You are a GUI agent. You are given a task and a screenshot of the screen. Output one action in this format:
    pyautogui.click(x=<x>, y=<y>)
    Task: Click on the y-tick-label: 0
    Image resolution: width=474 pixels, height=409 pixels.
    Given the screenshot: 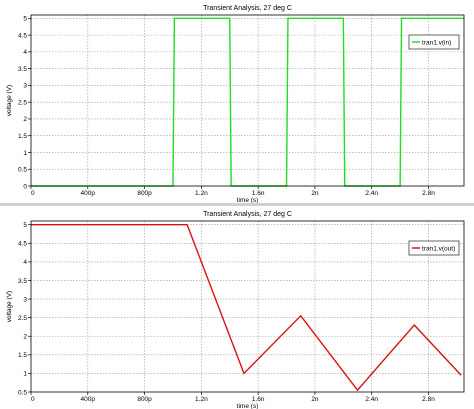 What is the action you would take?
    pyautogui.click(x=25, y=186)
    